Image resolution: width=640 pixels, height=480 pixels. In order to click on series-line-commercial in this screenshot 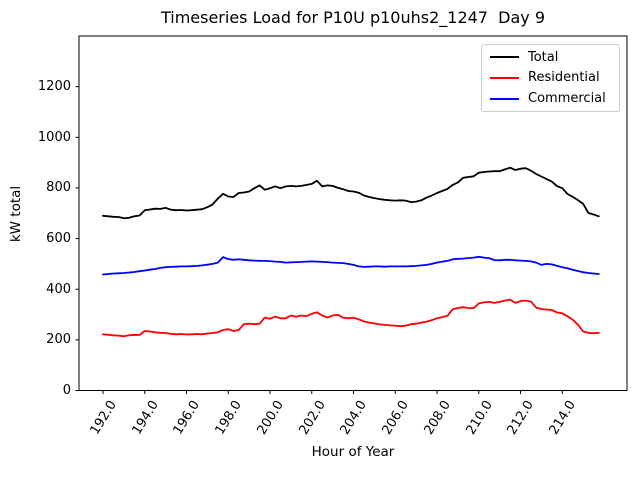, I will do `click(351, 265)`.